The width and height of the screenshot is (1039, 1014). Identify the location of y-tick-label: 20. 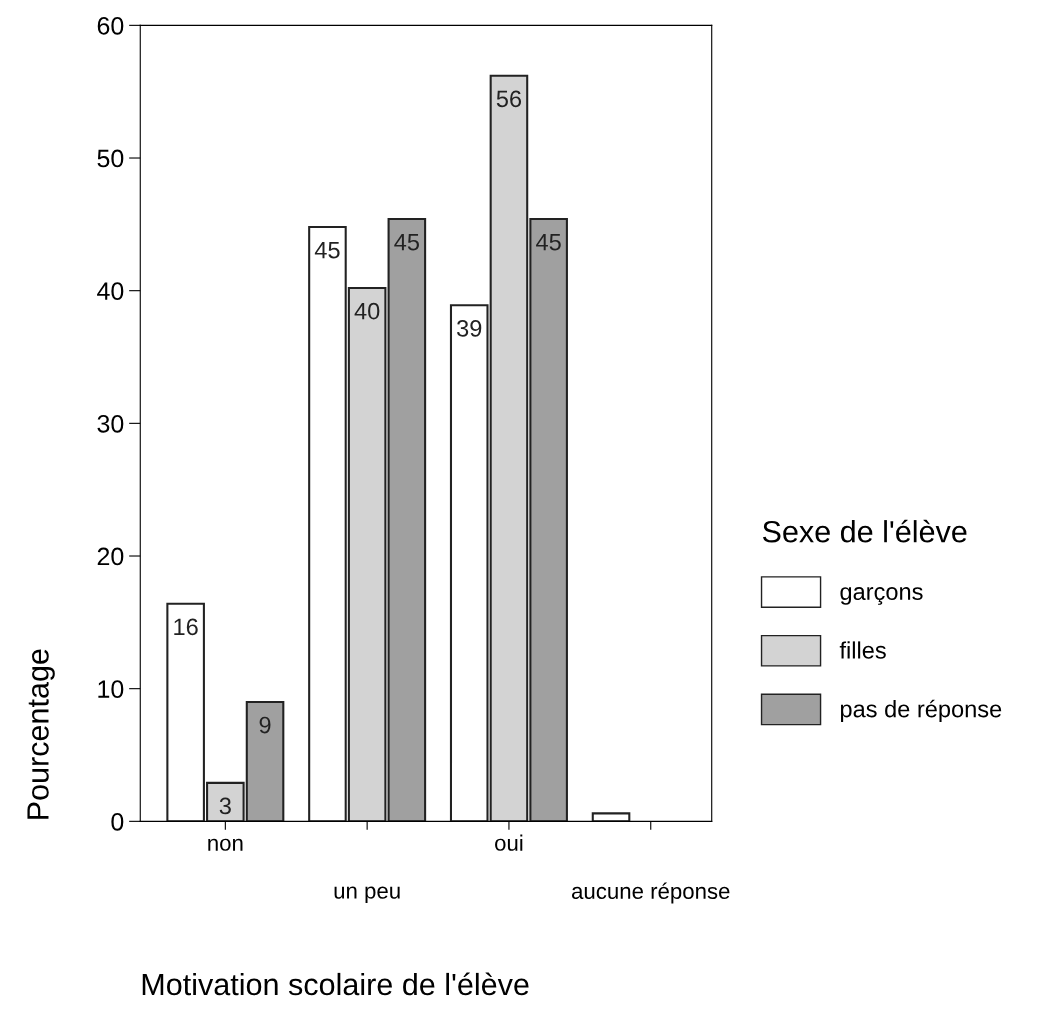
(110, 556).